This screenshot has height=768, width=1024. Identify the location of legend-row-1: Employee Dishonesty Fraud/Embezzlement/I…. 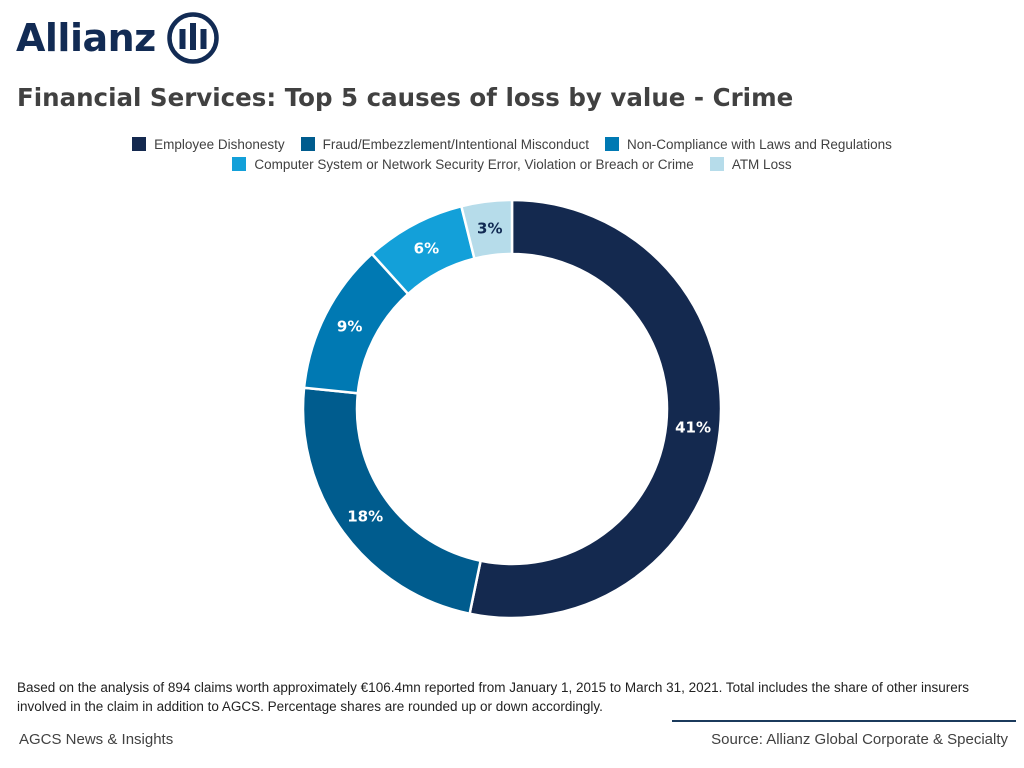
(512, 144).